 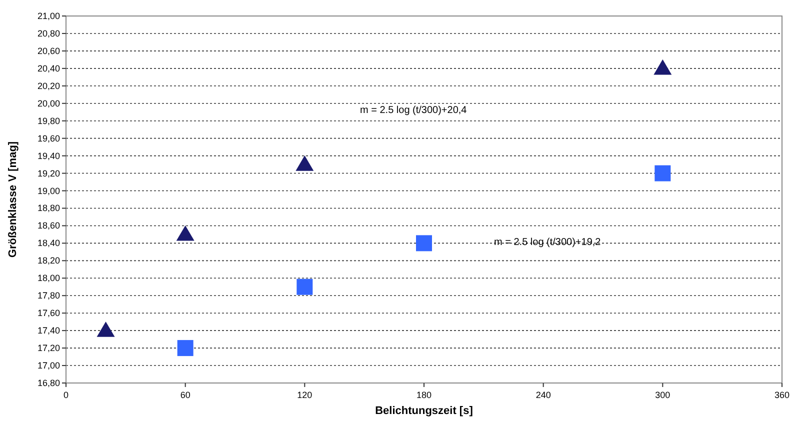 I want to click on x-tick-label: 240, so click(x=543, y=395).